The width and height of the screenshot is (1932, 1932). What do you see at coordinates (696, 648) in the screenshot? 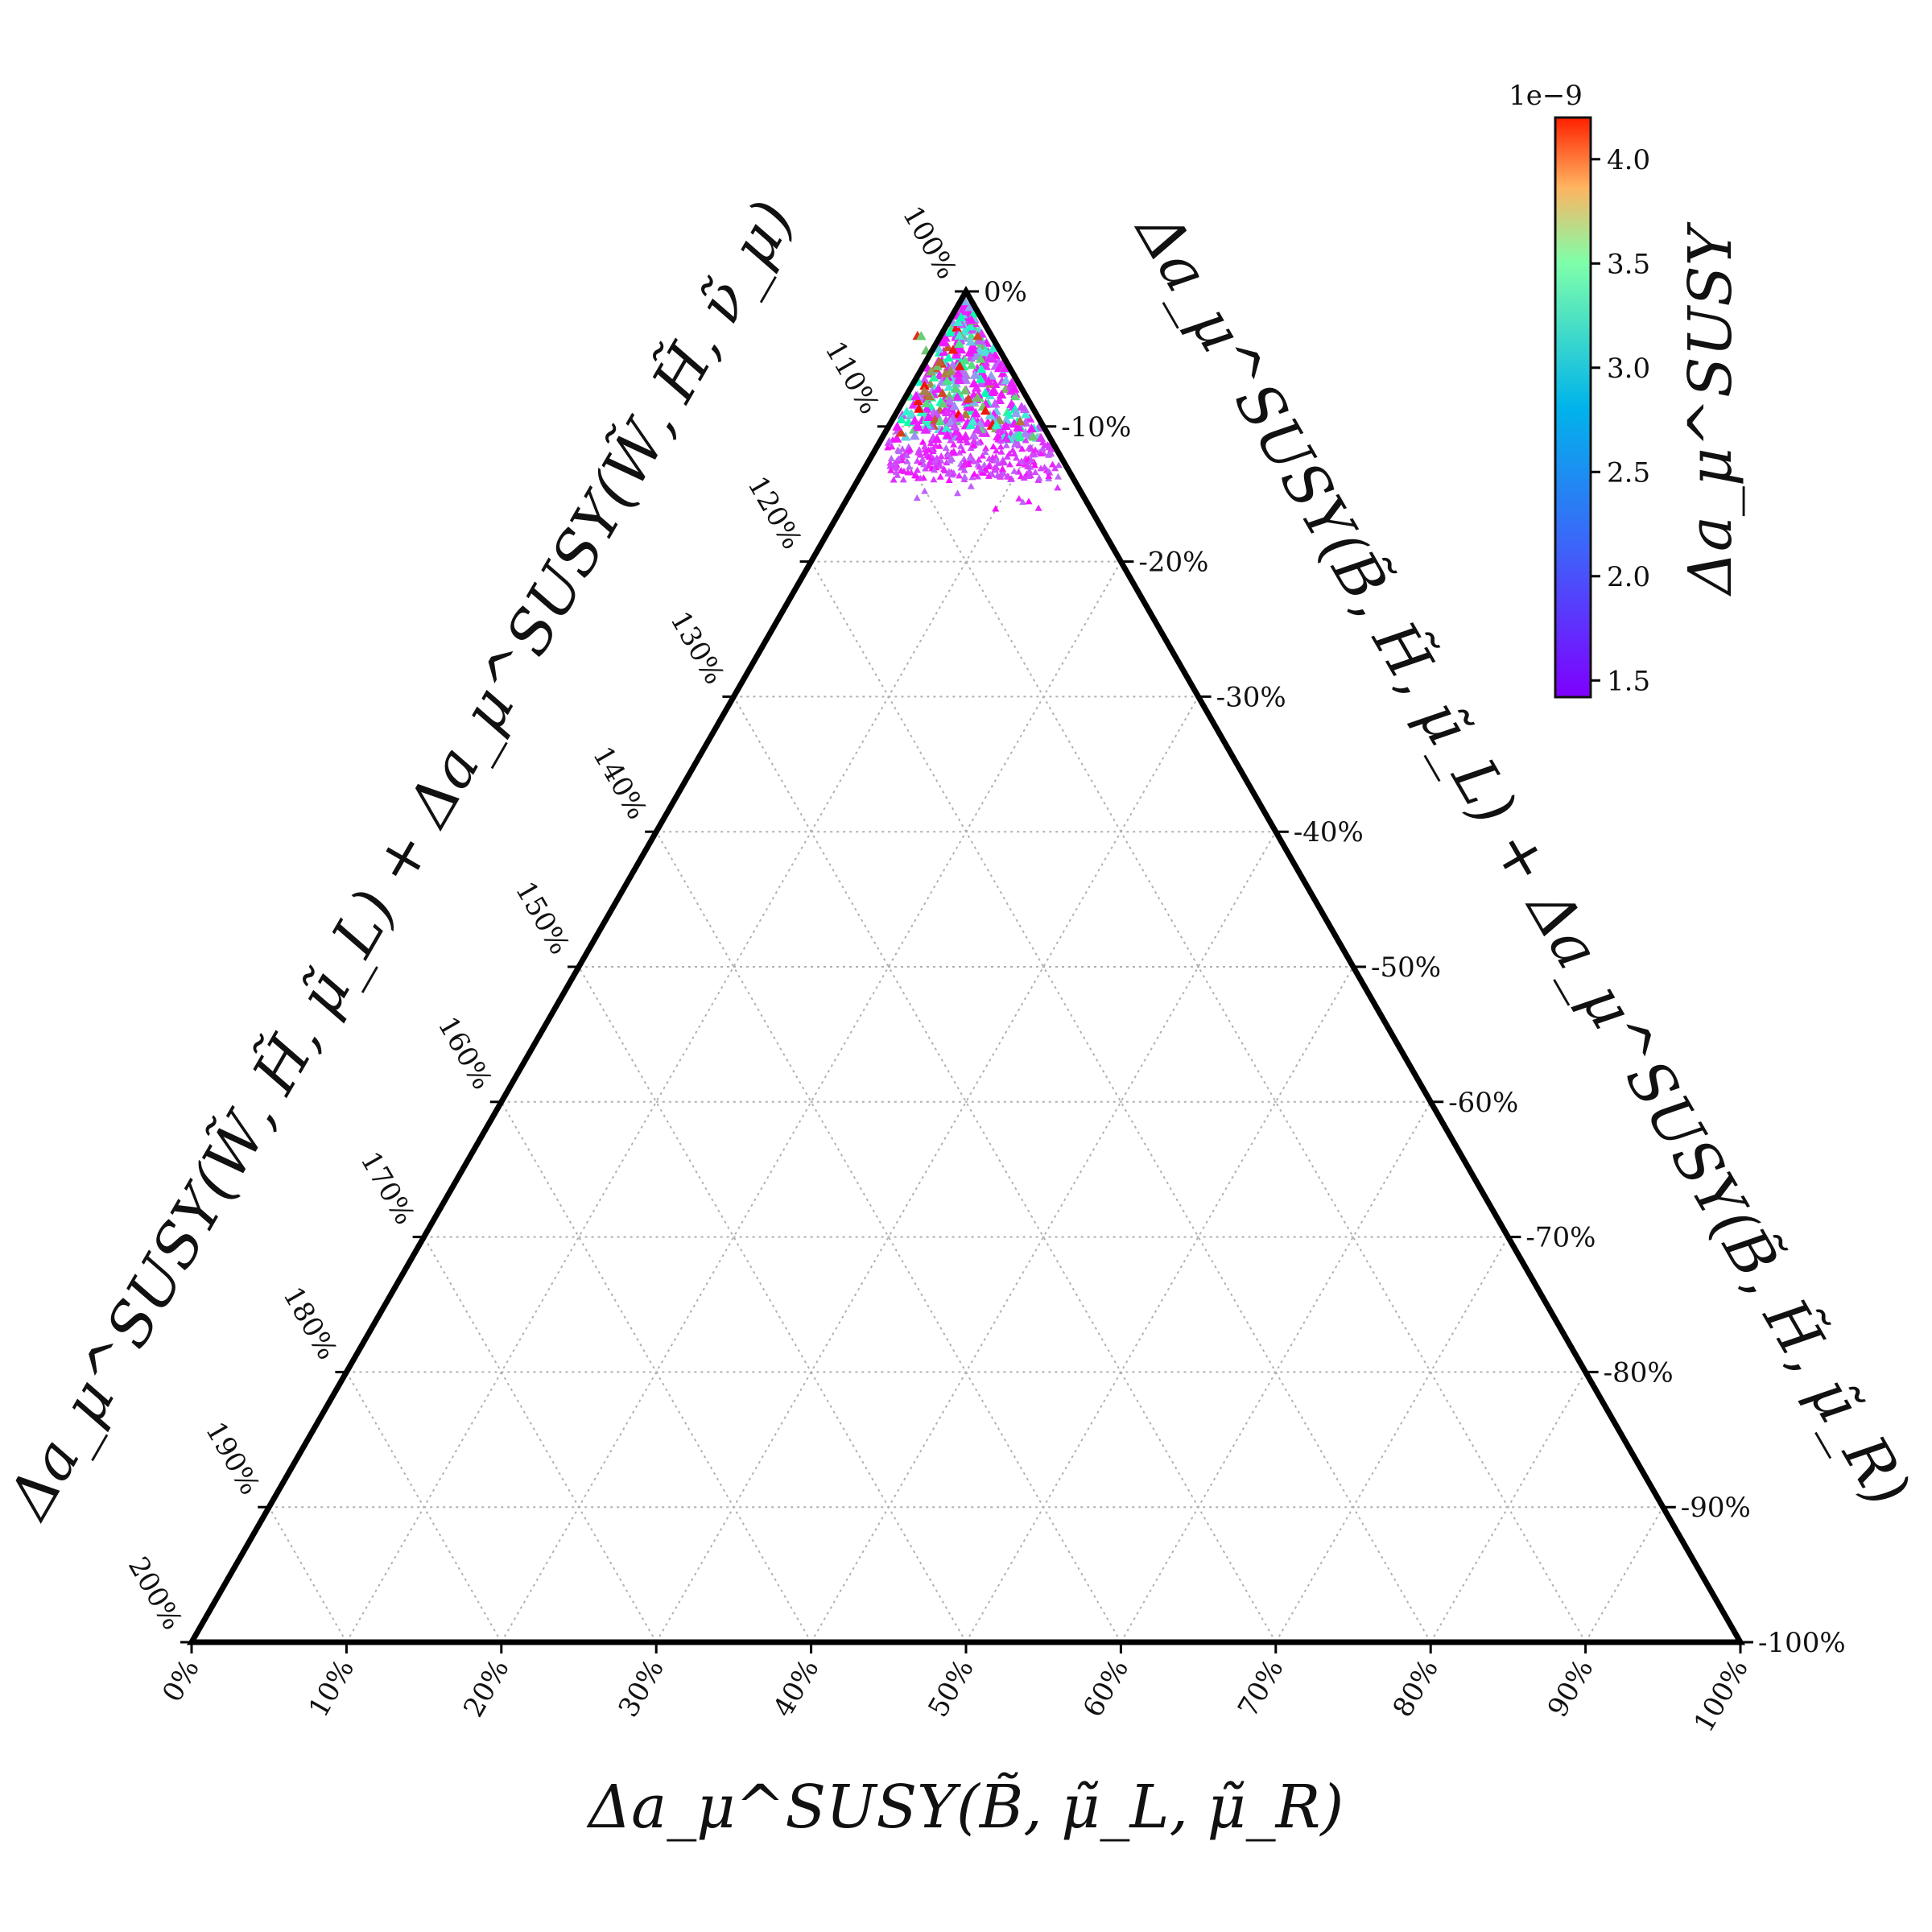
I see `left-tick-label: 130%` at bounding box center [696, 648].